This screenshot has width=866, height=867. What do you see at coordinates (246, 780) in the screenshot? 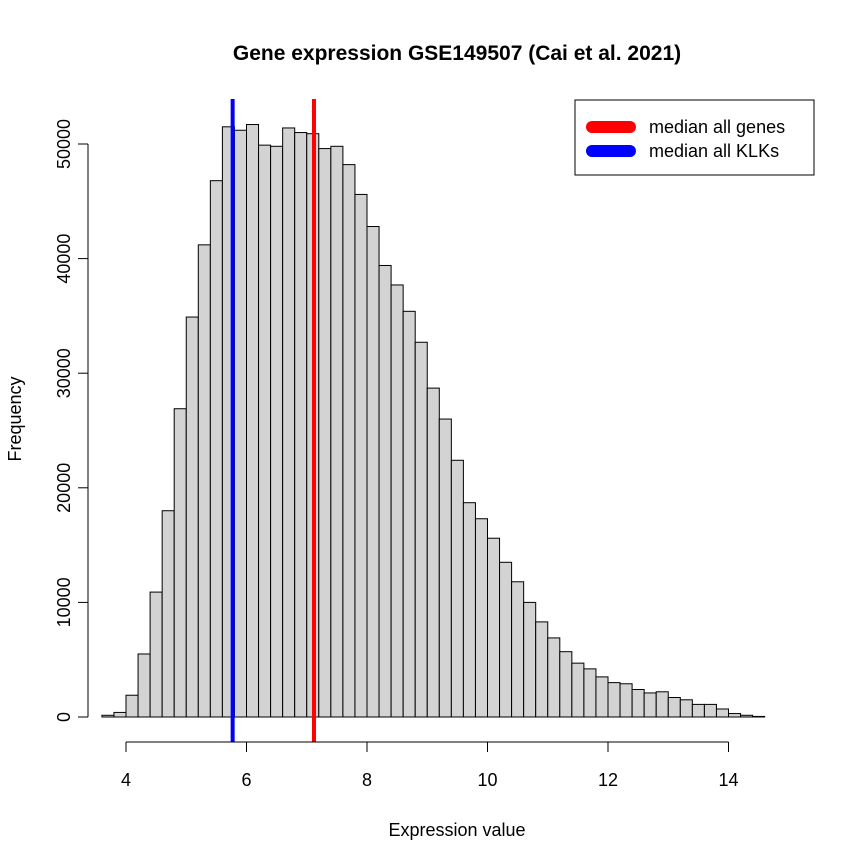
I see `x-tick-label: 6` at bounding box center [246, 780].